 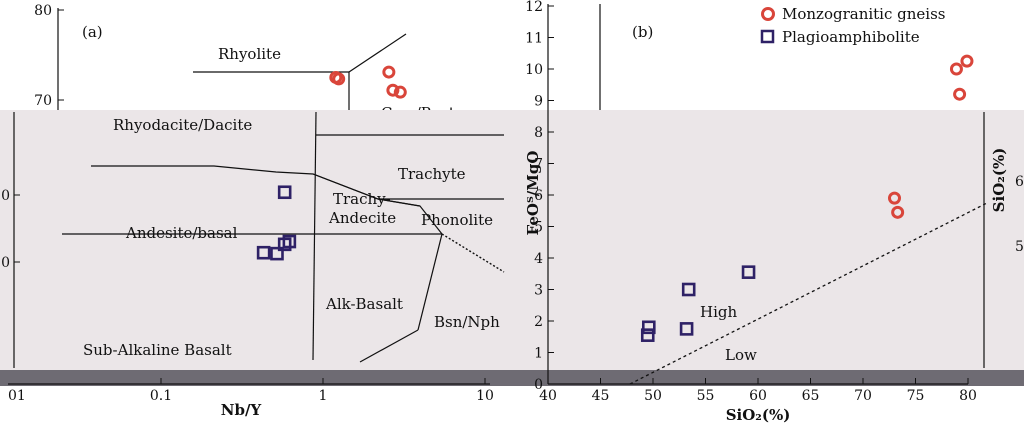 What do you see at coordinates (533, 193) in the screenshot?
I see `panel-b-ylabel: FeOᵀ/MgO` at bounding box center [533, 193].